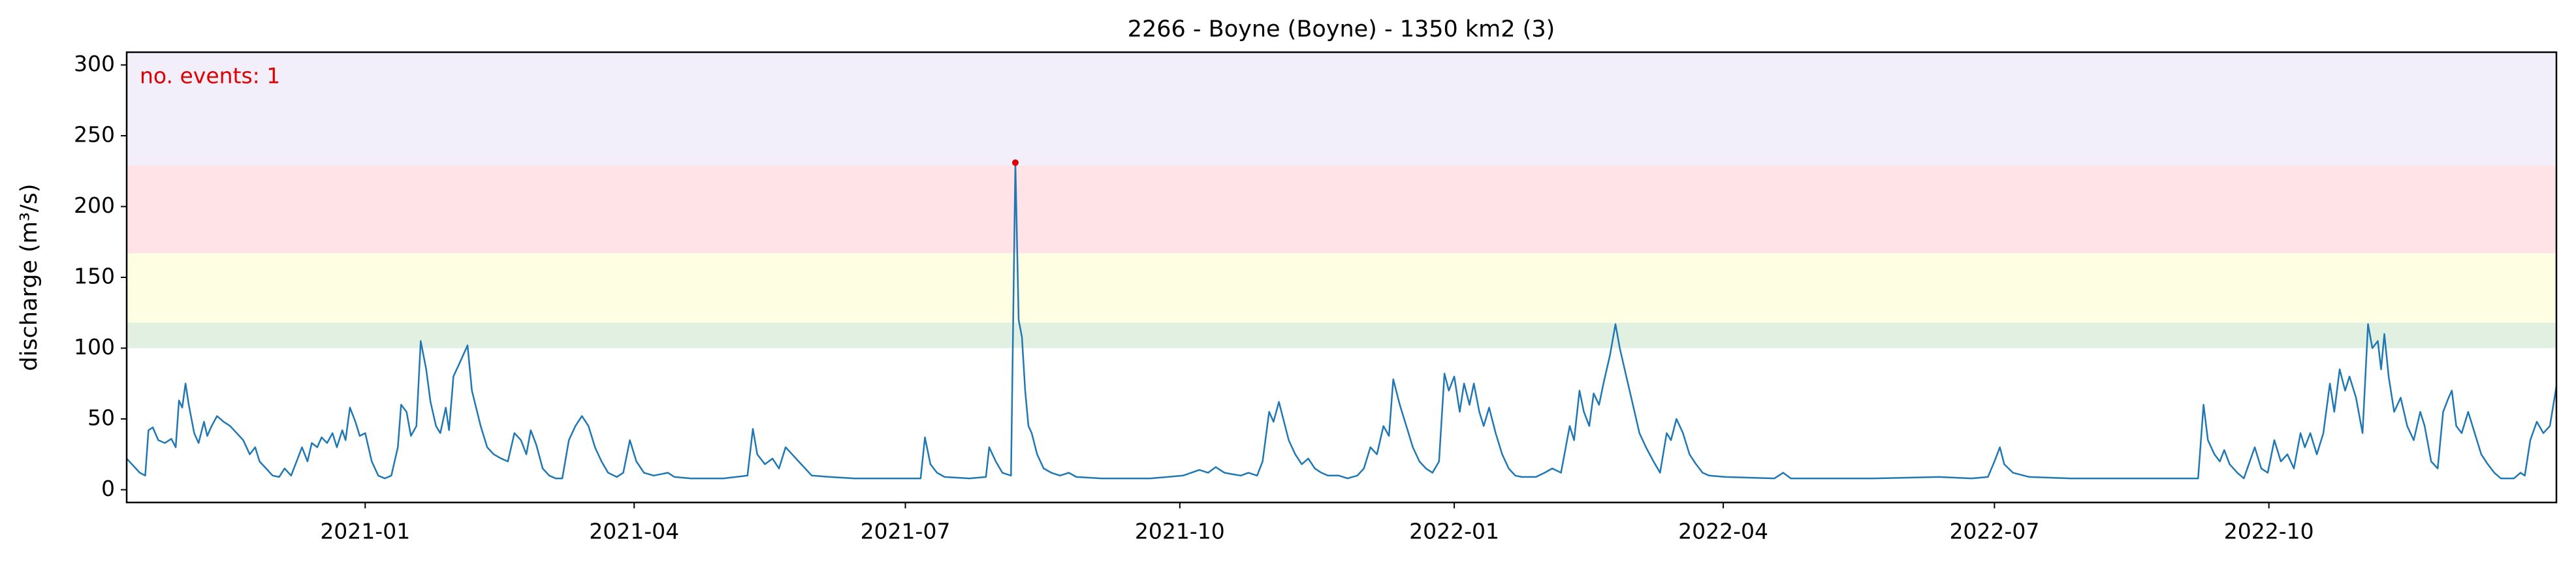  Describe the element at coordinates (1994, 531) in the screenshot. I see `x-tick-label: 2022-07` at that location.